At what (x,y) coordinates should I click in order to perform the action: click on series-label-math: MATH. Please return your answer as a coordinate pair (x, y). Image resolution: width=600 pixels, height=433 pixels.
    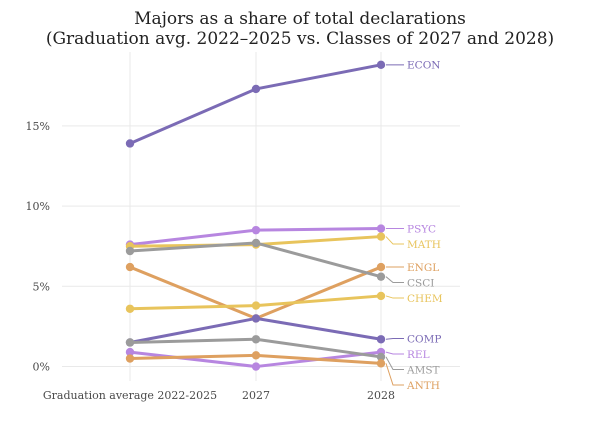
    Looking at the image, I should click on (424, 245).